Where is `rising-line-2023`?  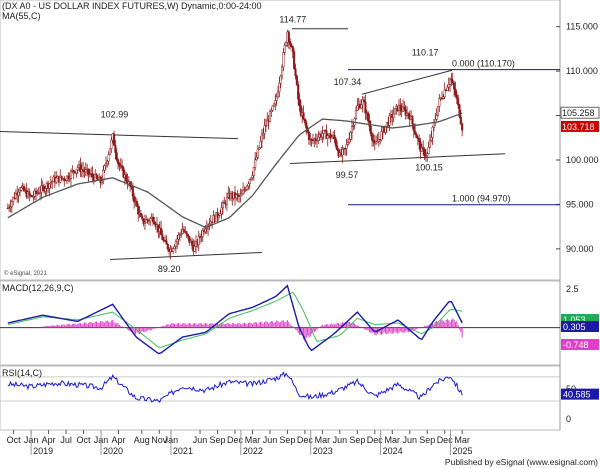 rising-line-2023 is located at coordinates (407, 82).